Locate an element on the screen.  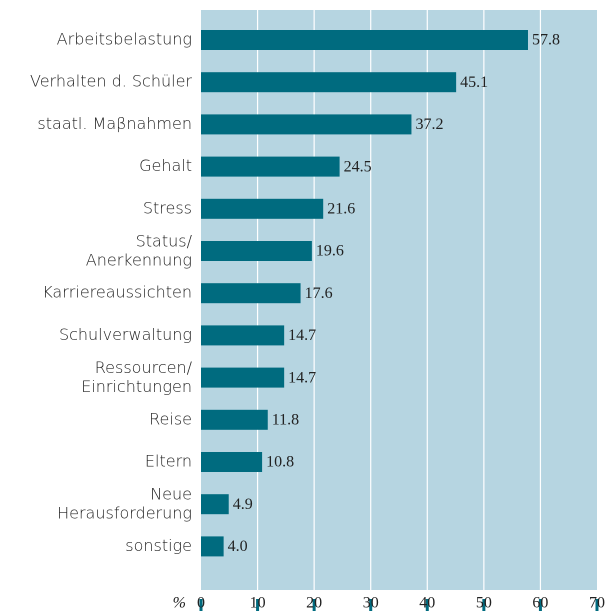
value-label: 4.9 is located at coordinates (243, 504).